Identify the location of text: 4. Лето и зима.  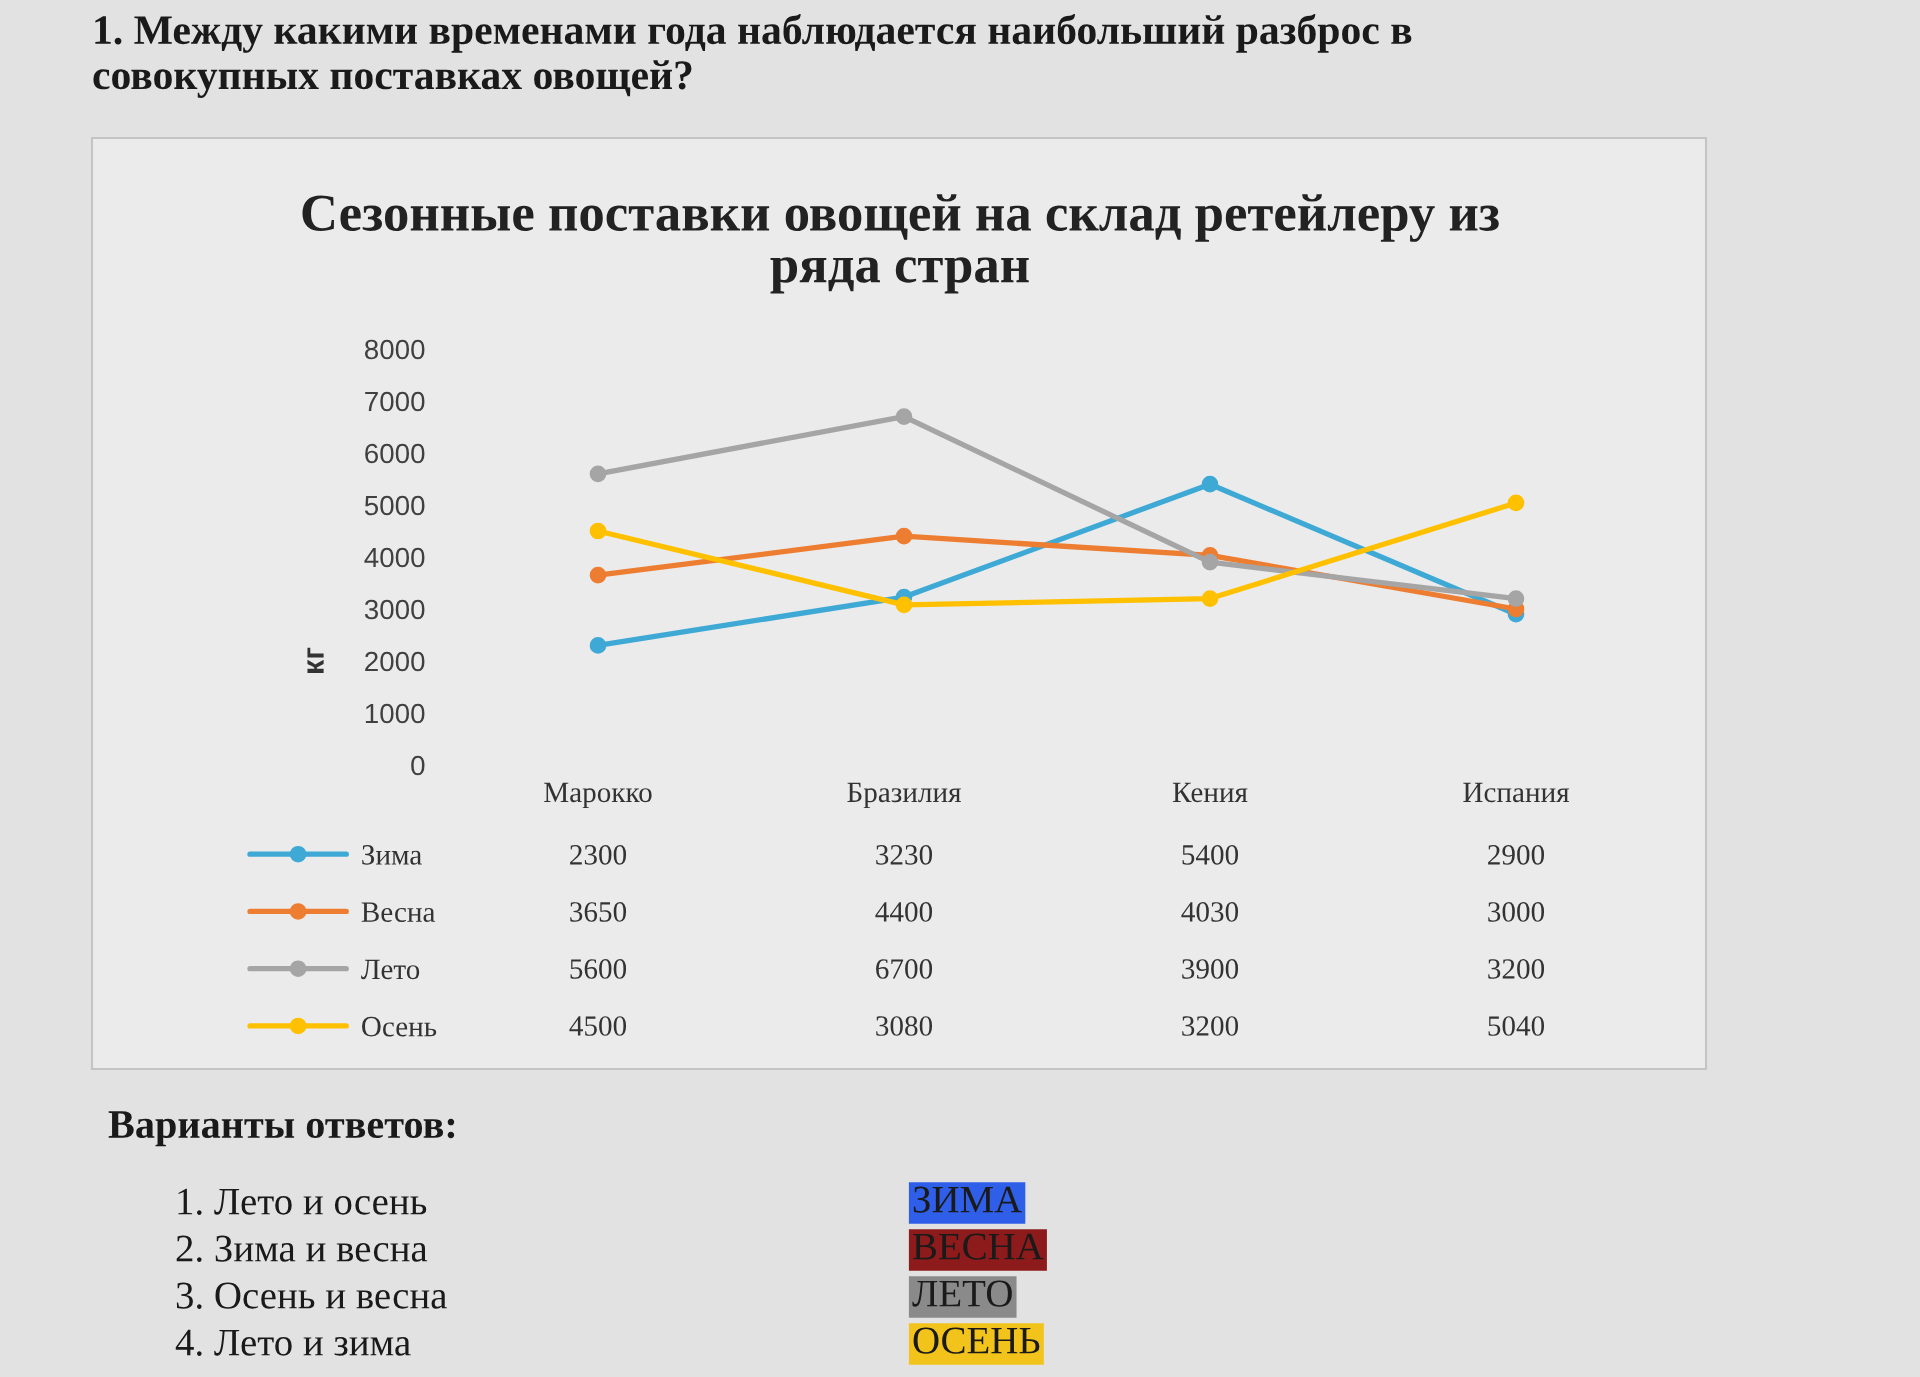
(293, 1342).